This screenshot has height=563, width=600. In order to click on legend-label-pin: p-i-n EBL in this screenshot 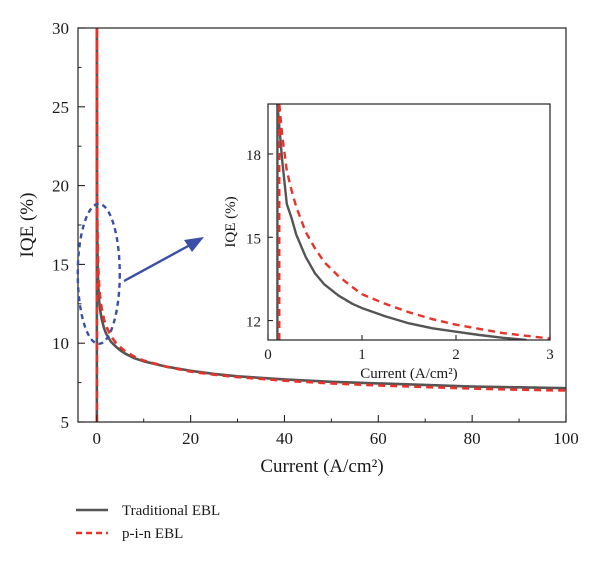, I will do `click(152, 534)`.